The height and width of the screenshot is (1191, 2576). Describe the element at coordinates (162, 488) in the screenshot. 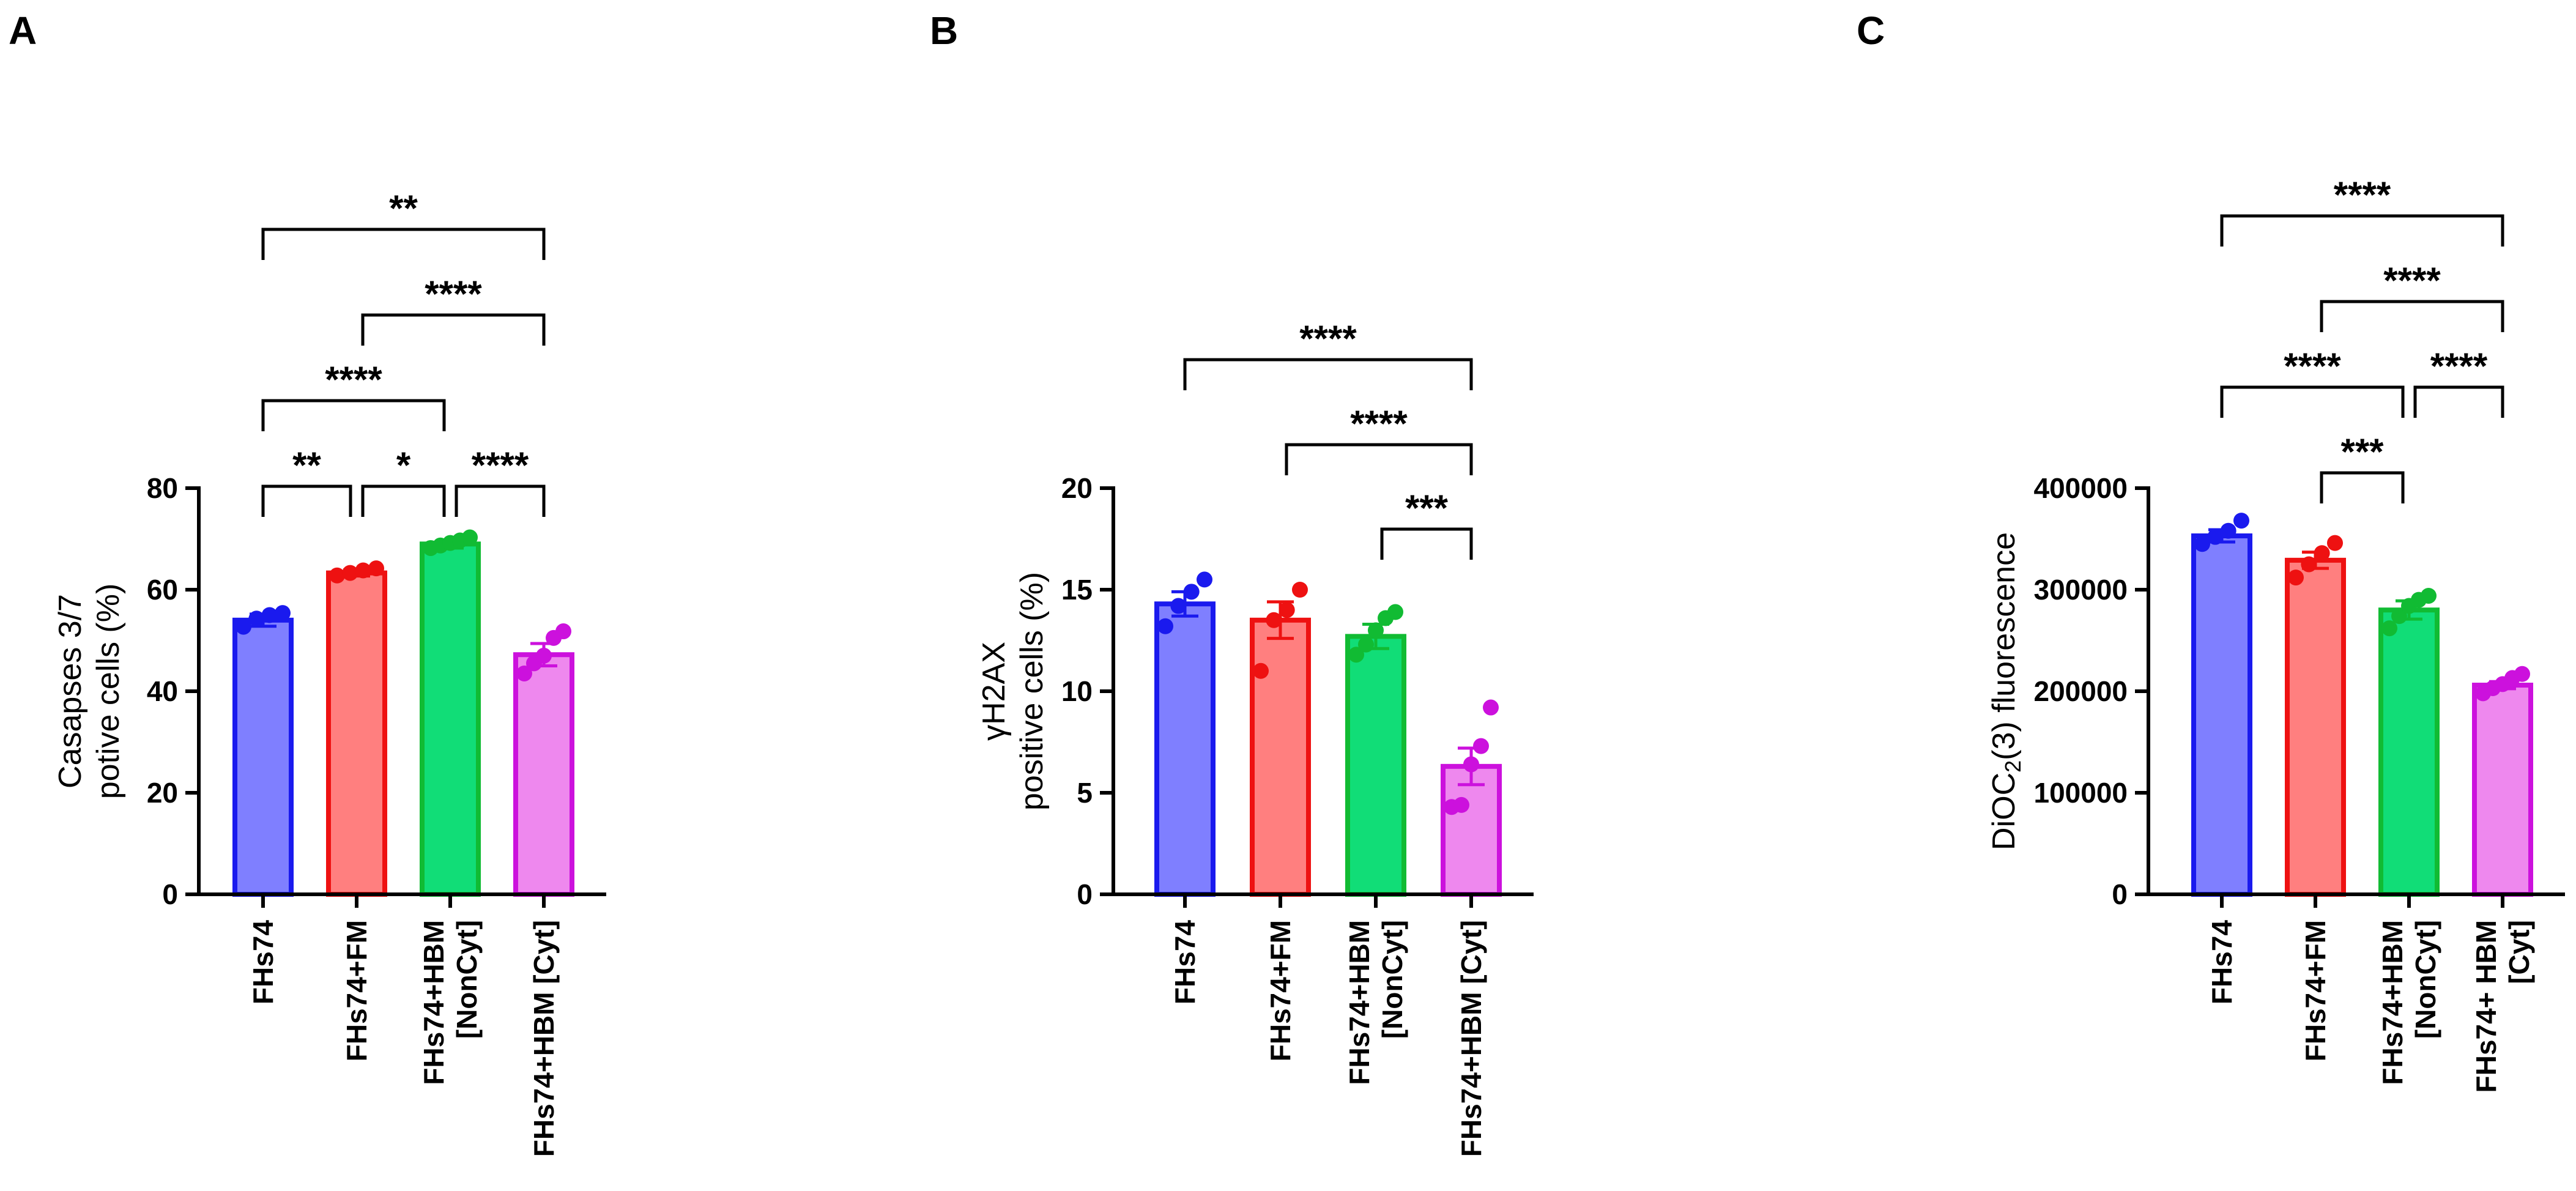

I see `y-tick-label: 80` at that location.